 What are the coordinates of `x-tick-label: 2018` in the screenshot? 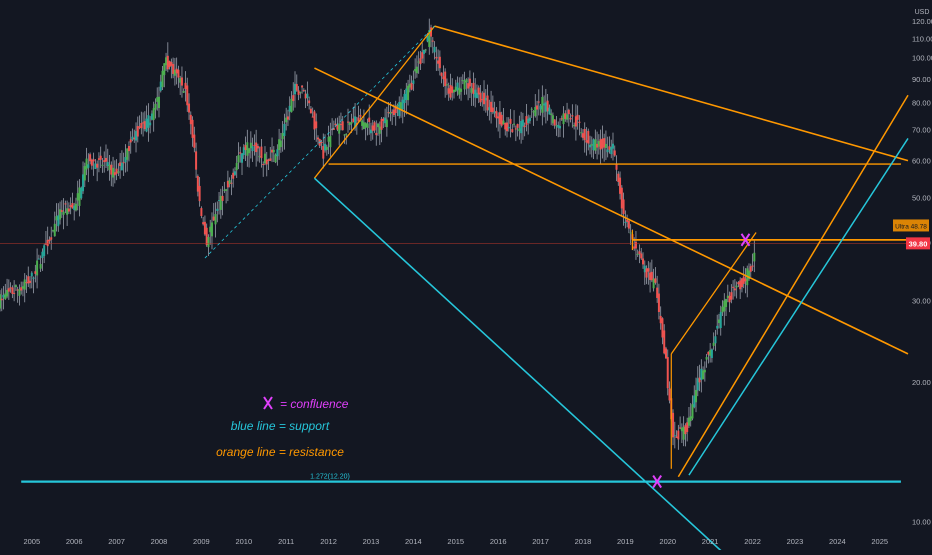 It's located at (583, 541).